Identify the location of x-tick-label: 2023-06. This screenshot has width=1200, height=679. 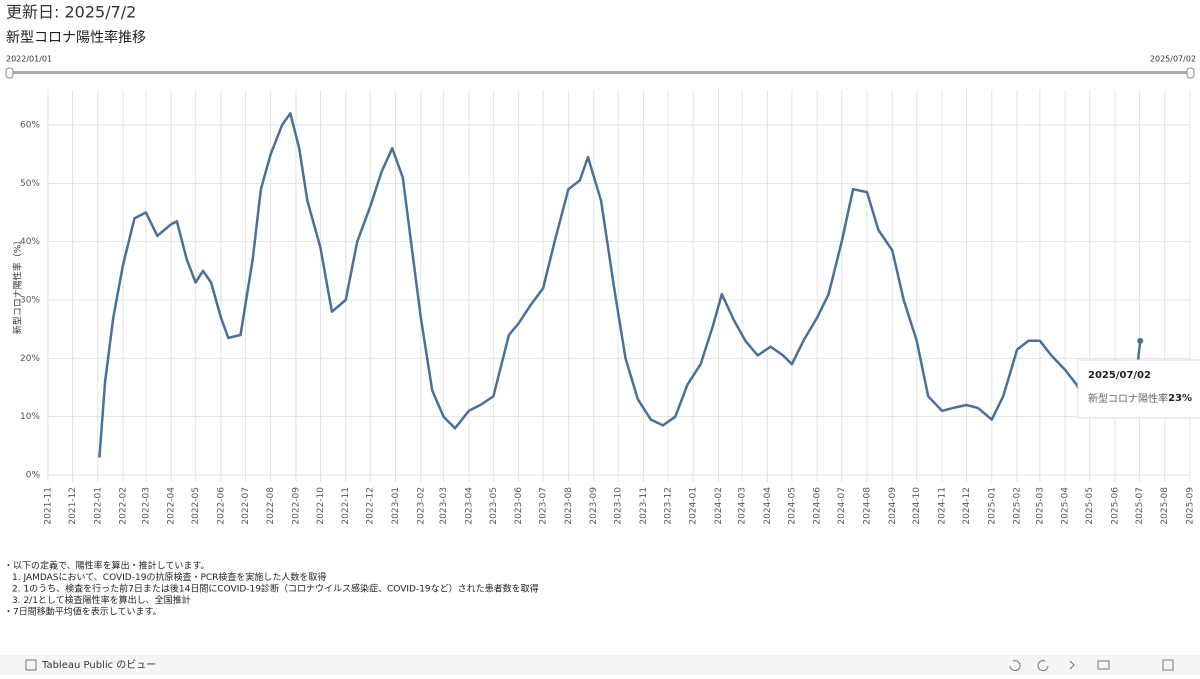
(519, 506).